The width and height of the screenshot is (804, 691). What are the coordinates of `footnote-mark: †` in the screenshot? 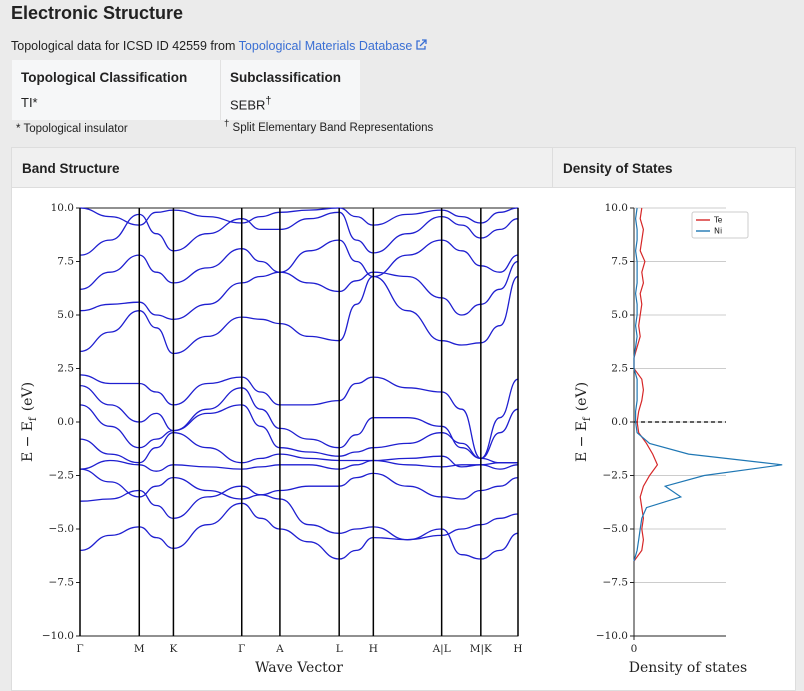 It's located at (227, 123).